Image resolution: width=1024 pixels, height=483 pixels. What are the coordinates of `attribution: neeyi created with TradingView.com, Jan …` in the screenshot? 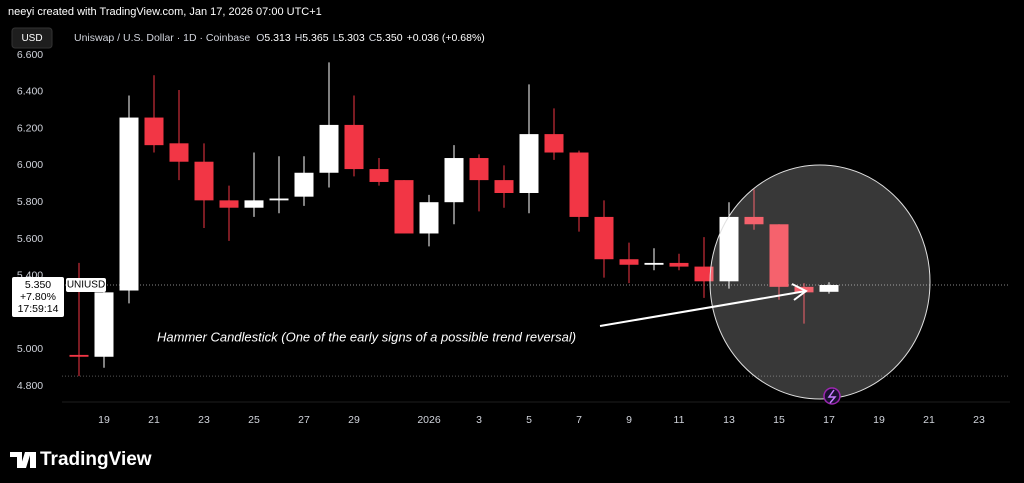 It's located at (165, 12).